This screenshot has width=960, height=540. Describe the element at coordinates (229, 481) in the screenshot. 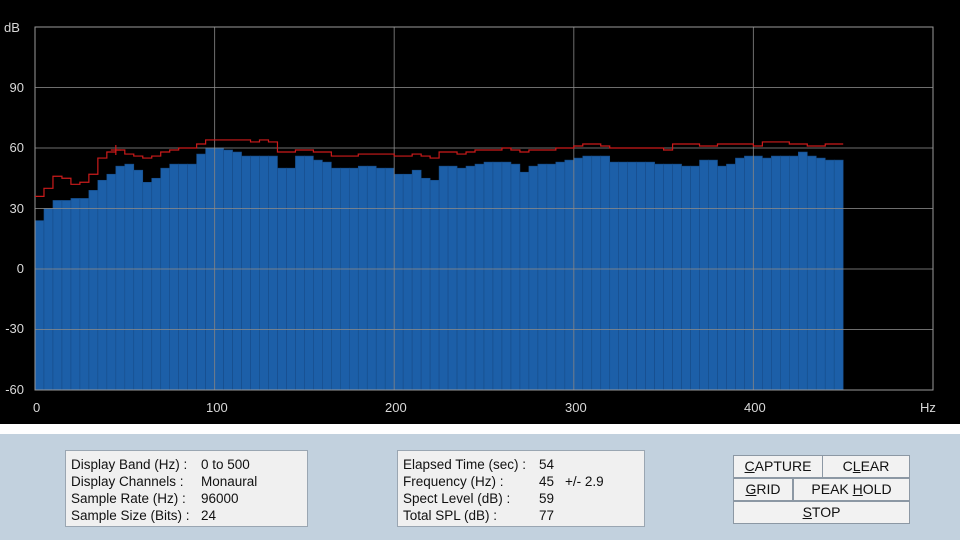

I see `display-channels-value: Monaural` at that location.